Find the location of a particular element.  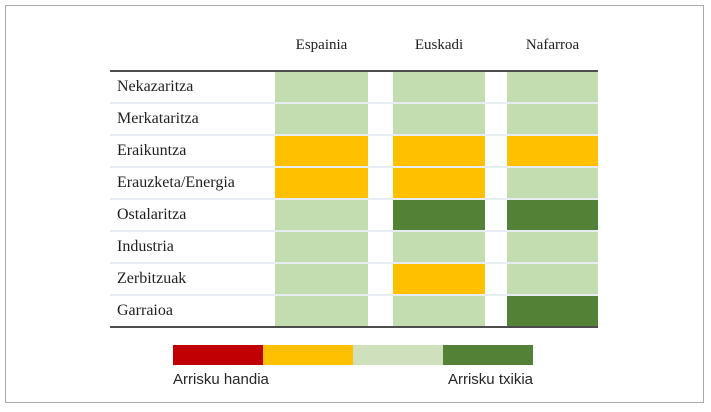

table-row: Merkataritza is located at coordinates (354, 120).